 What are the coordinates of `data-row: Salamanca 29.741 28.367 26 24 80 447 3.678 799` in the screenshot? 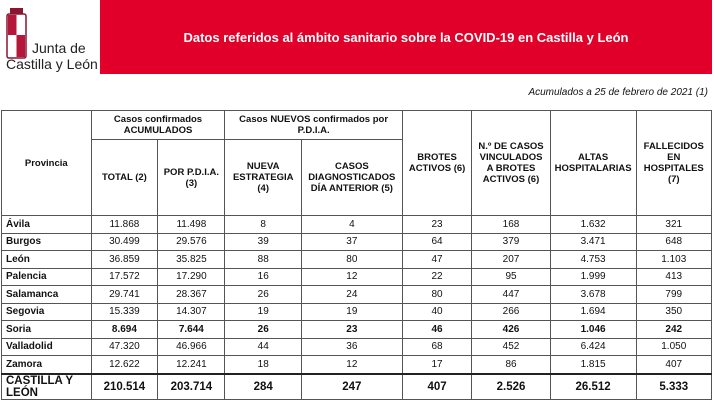 It's located at (357, 294).